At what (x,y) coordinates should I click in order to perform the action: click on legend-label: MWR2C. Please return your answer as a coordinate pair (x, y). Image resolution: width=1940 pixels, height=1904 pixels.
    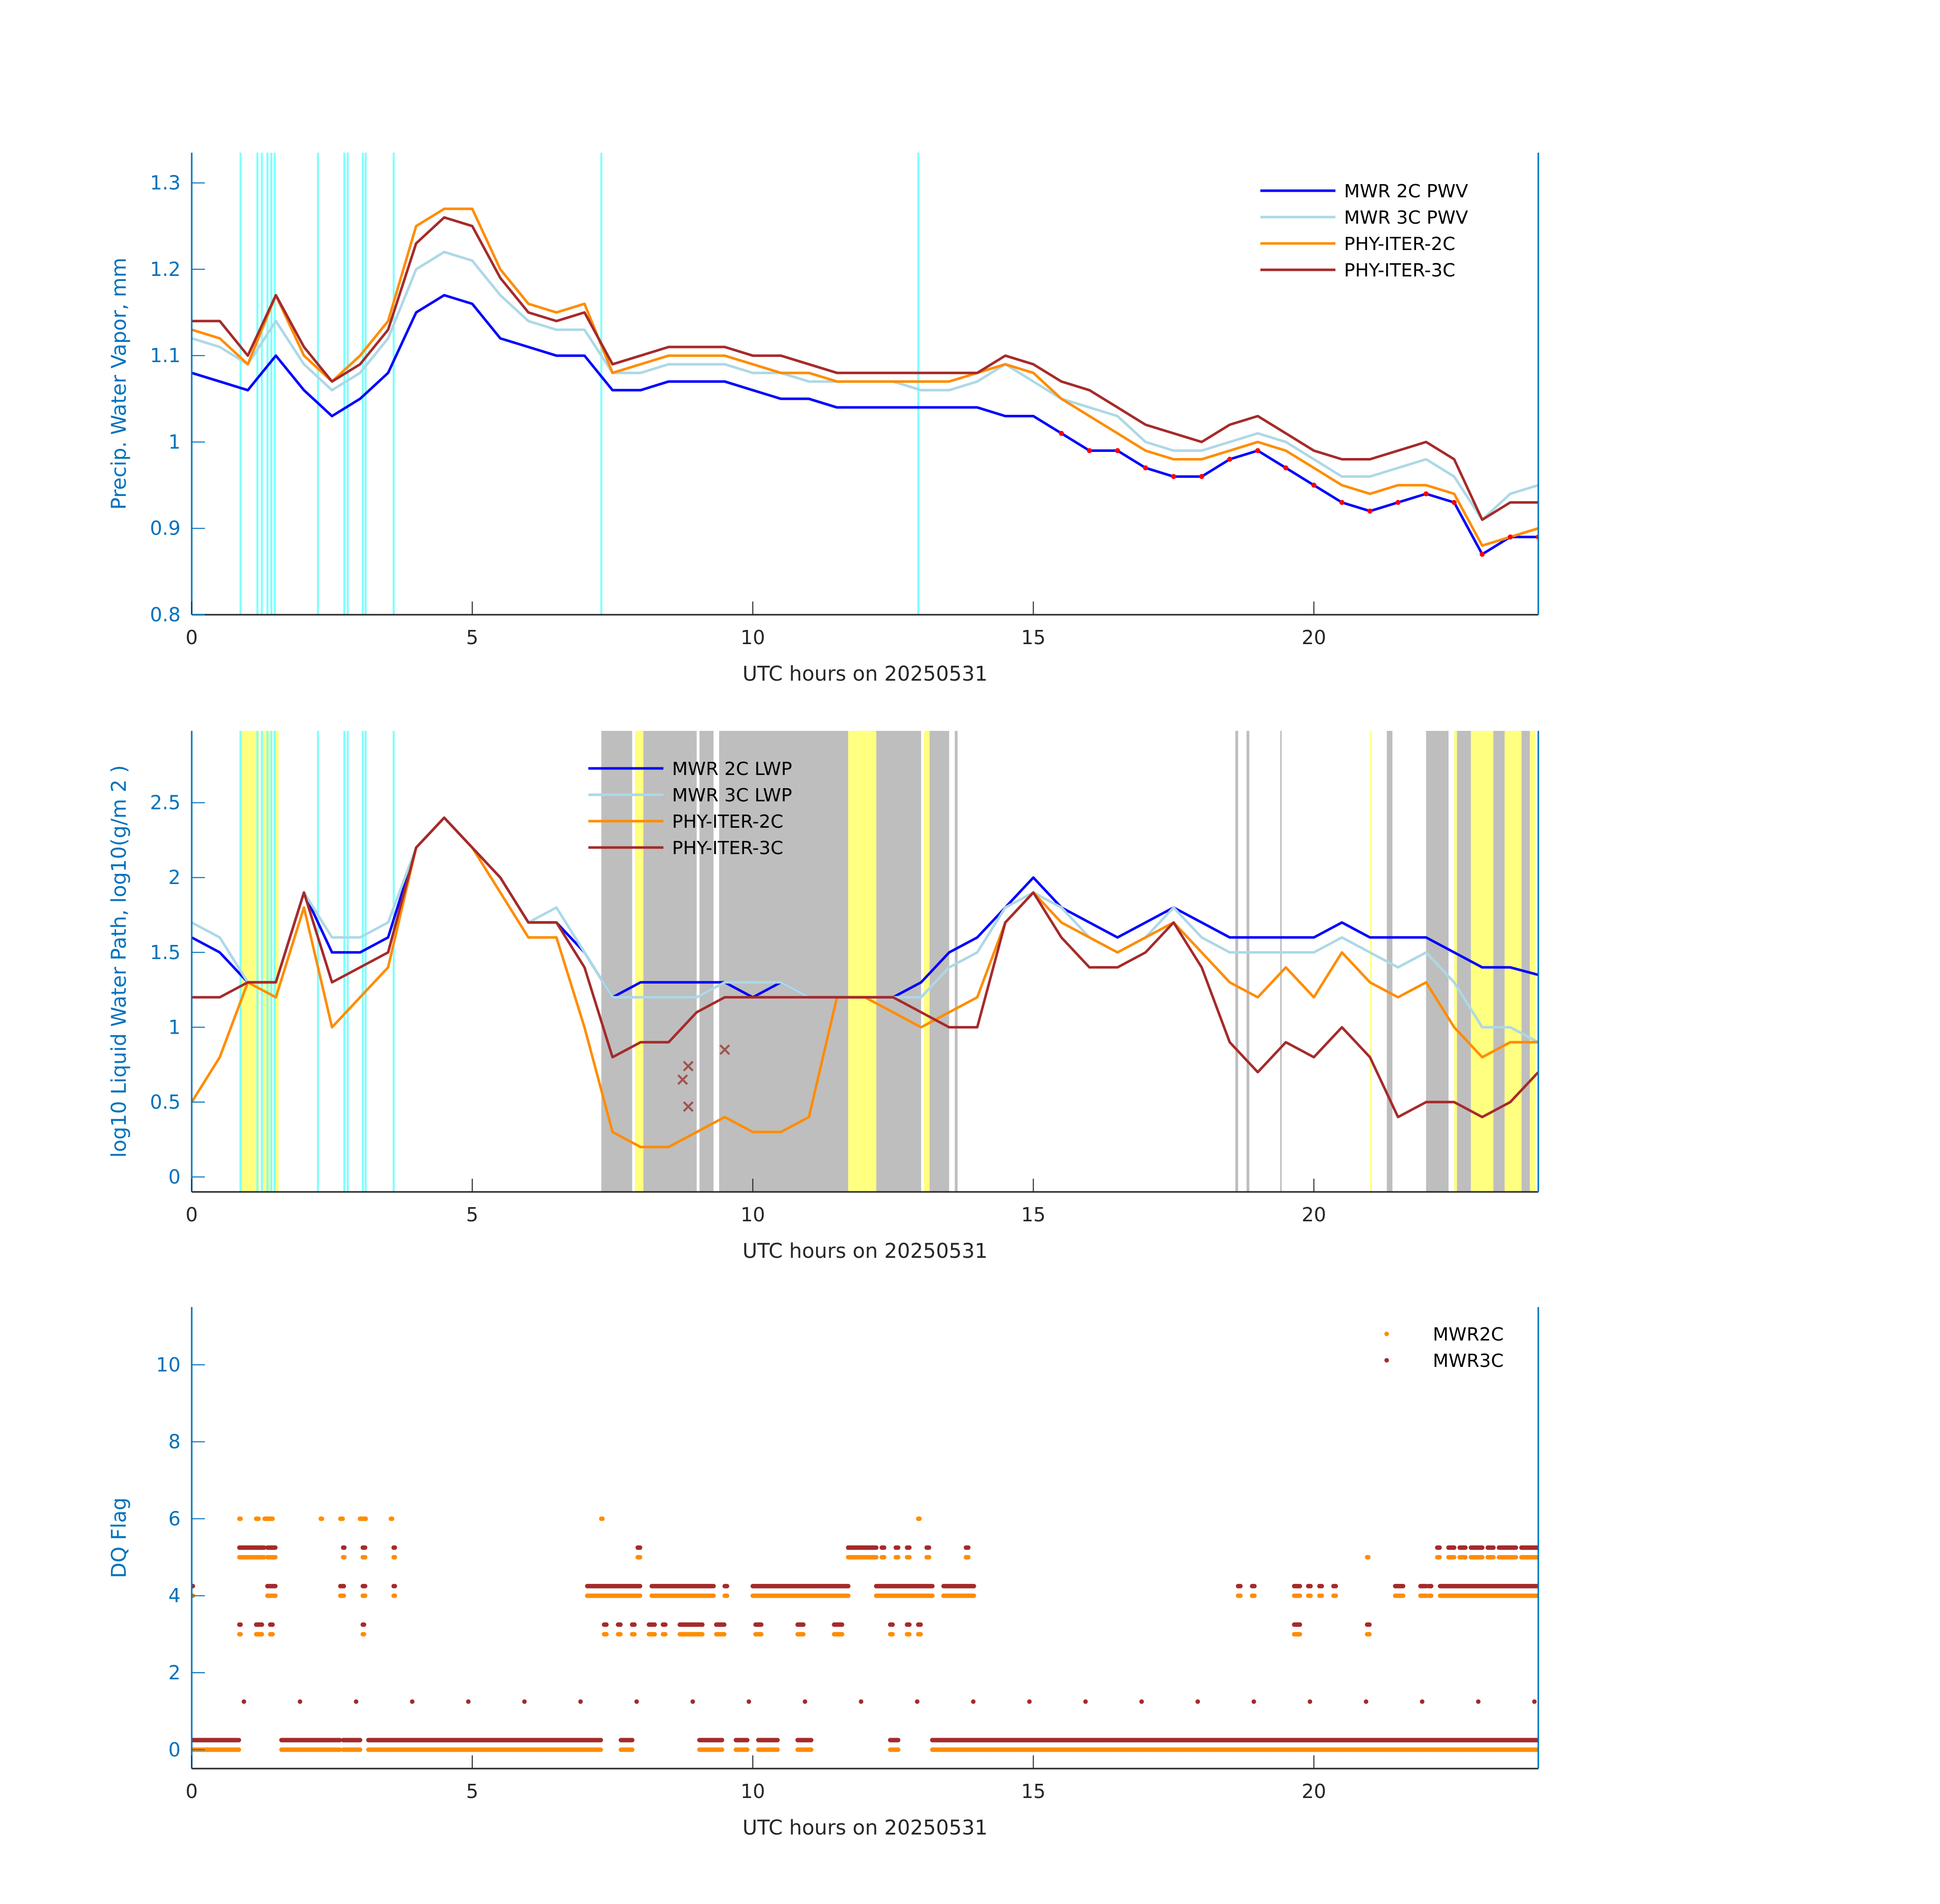
    Looking at the image, I should click on (1468, 1334).